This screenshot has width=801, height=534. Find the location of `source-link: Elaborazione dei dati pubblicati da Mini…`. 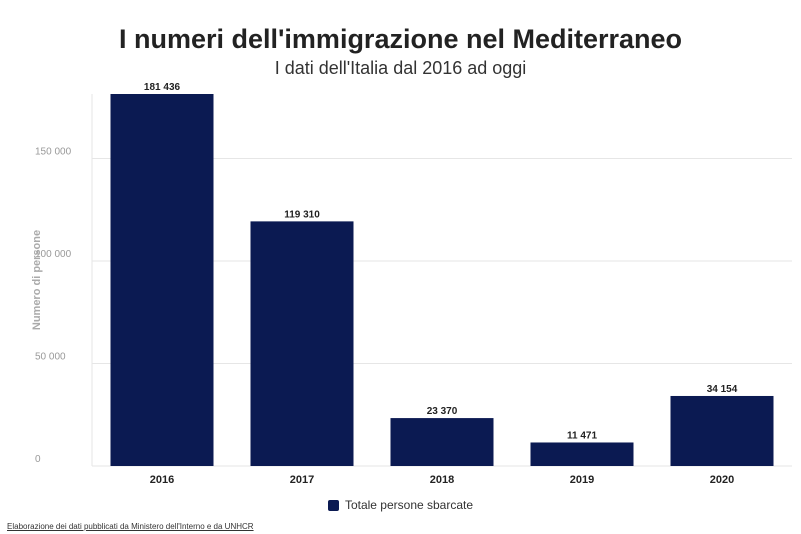

source-link: Elaborazione dei dati pubblicati da Mini… is located at coordinates (130, 526).